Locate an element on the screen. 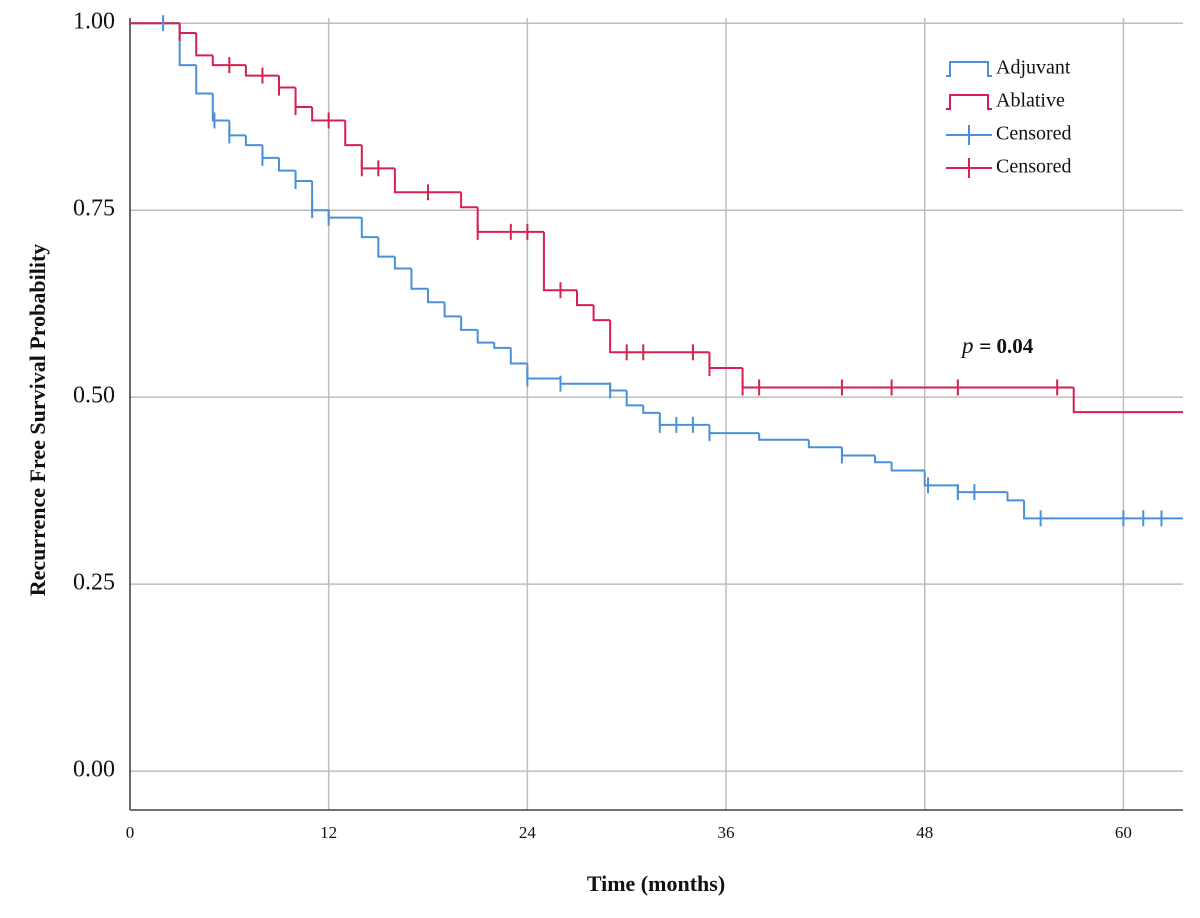 Image resolution: width=1200 pixels, height=918 pixels. x-tick-label: 60 is located at coordinates (1123, 832).